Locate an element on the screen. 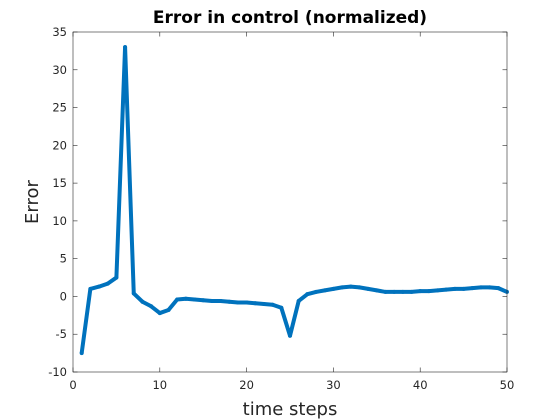 Image resolution: width=560 pixels, height=420 pixels. x-tick-label: 20 is located at coordinates (246, 385).